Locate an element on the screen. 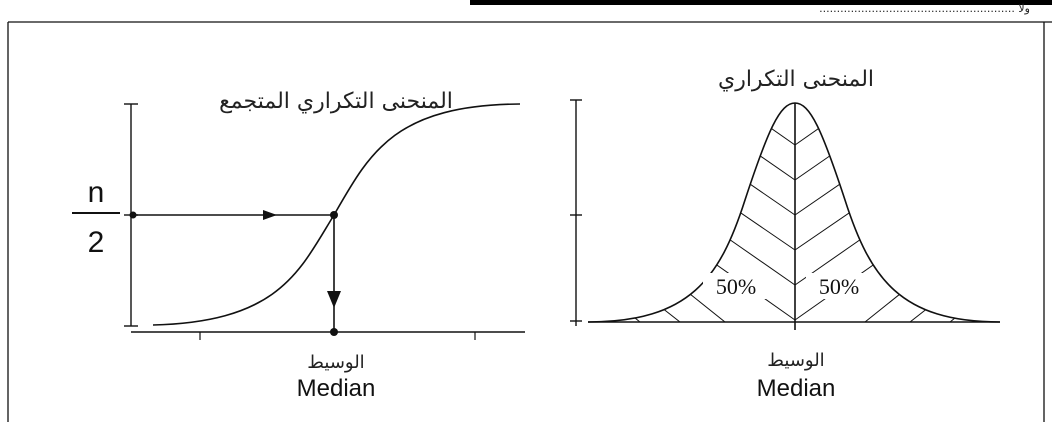 Image resolution: width=1052 pixels, height=422 pixels. cumulative-median-label-ar: الوسيط is located at coordinates (335, 362).